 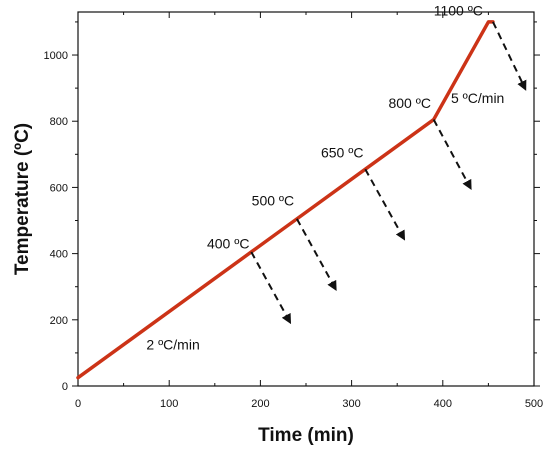 I want to click on x-tick-label: 200, so click(x=260, y=404).